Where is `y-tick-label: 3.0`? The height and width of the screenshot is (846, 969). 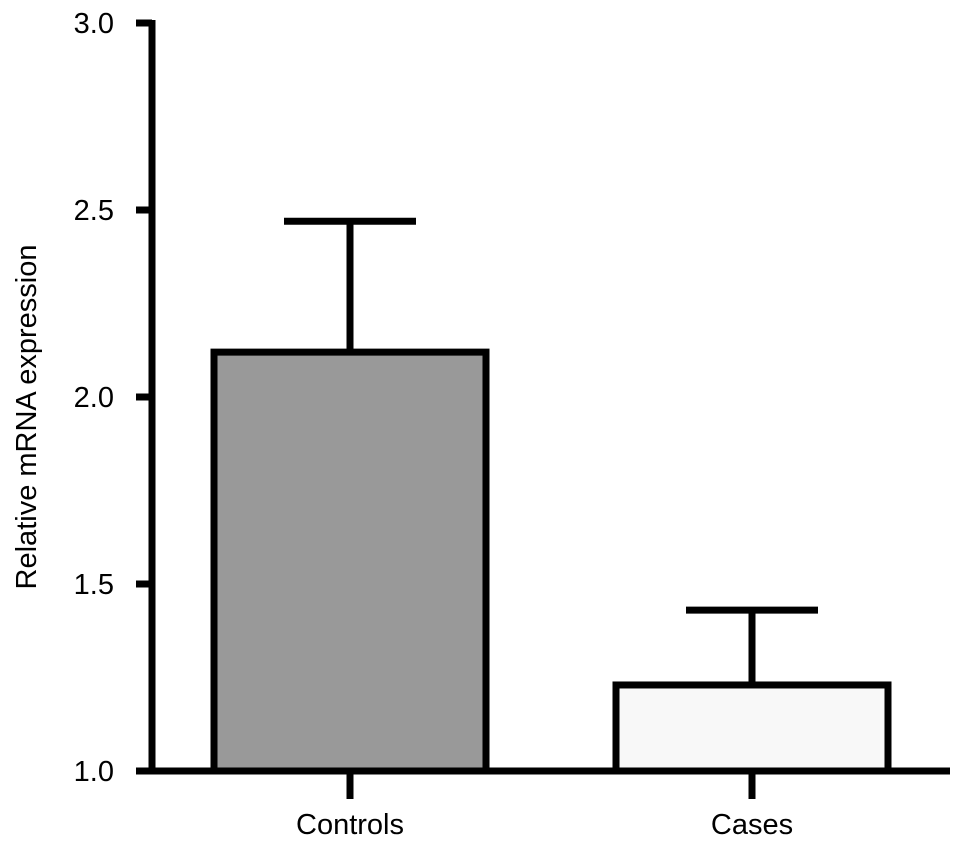
y-tick-label: 3.0 is located at coordinates (94, 24).